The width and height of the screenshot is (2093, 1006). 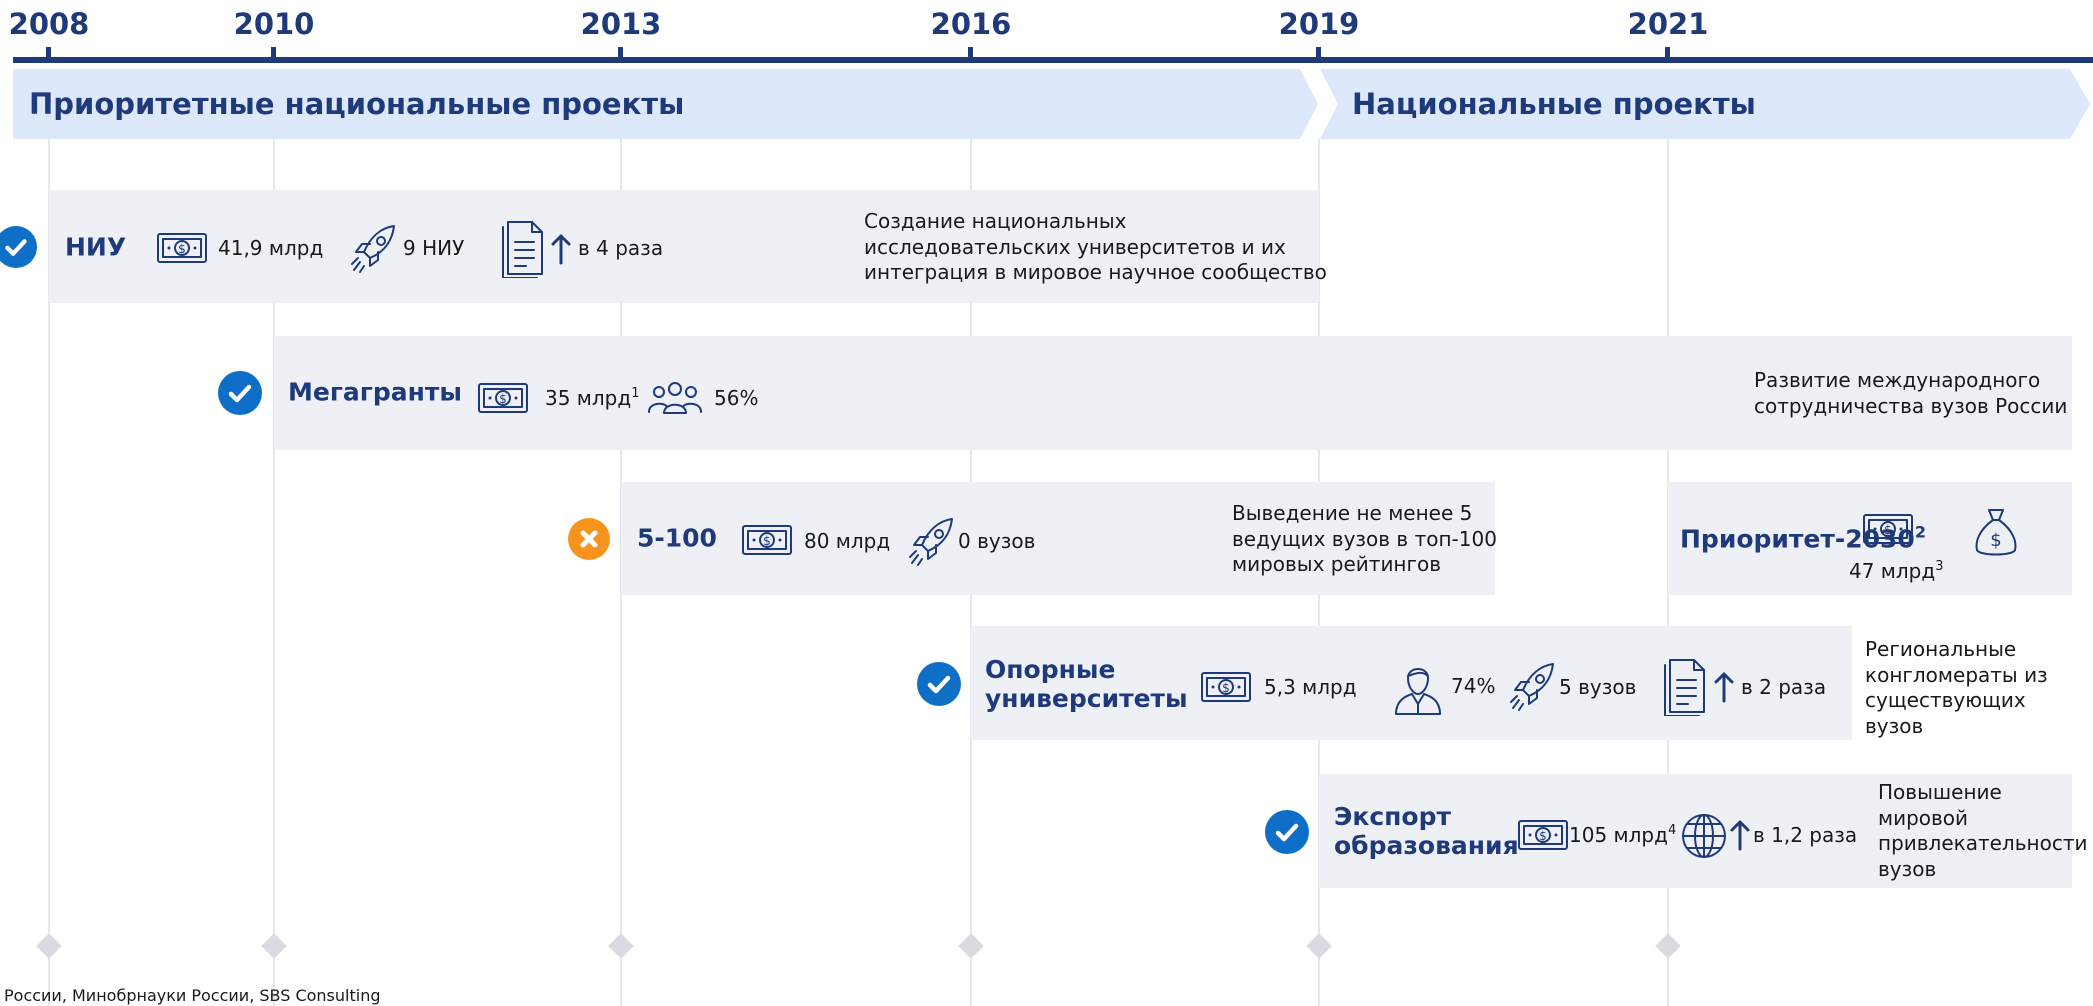 I want to click on year: 2021, so click(x=1668, y=24).